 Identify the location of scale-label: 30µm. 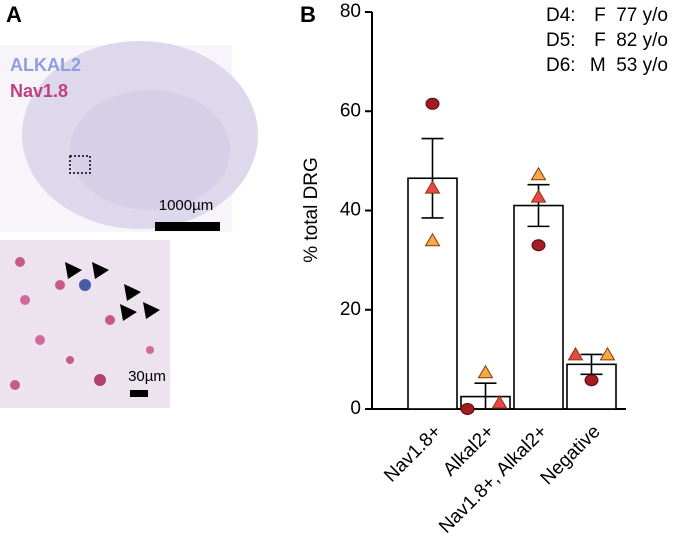
(147, 376).